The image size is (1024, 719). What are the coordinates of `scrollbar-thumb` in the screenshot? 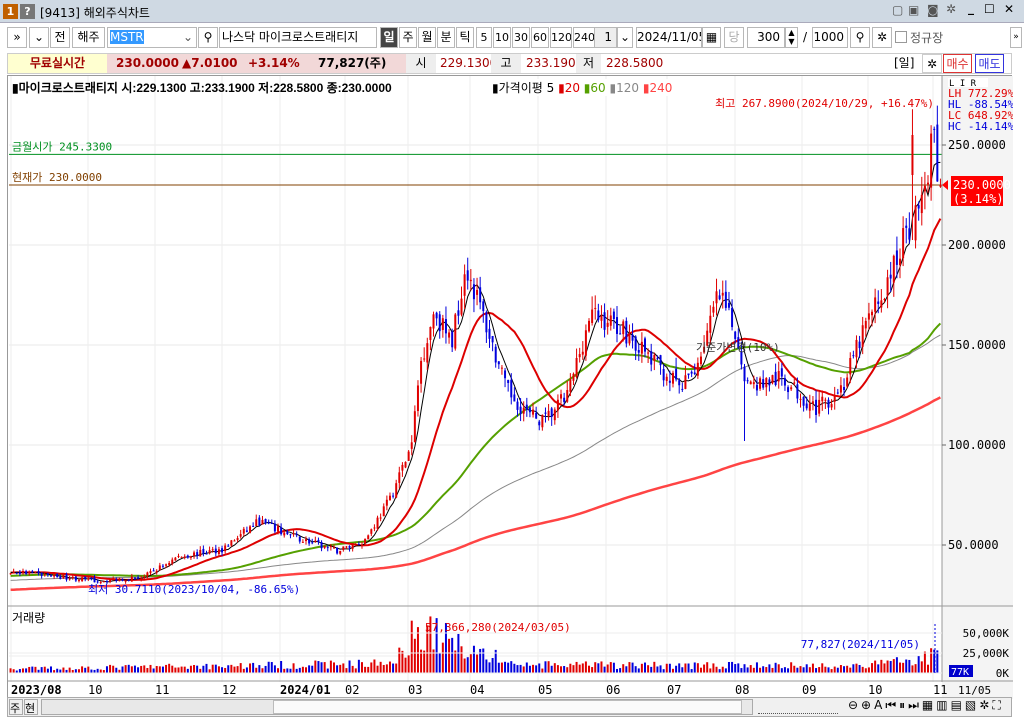 It's located at (507, 707).